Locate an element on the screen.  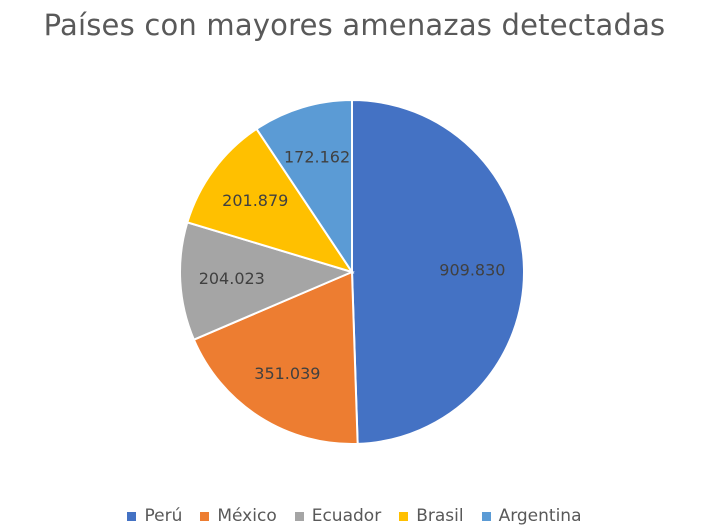
legend-item-3: Brasil is located at coordinates (431, 516).